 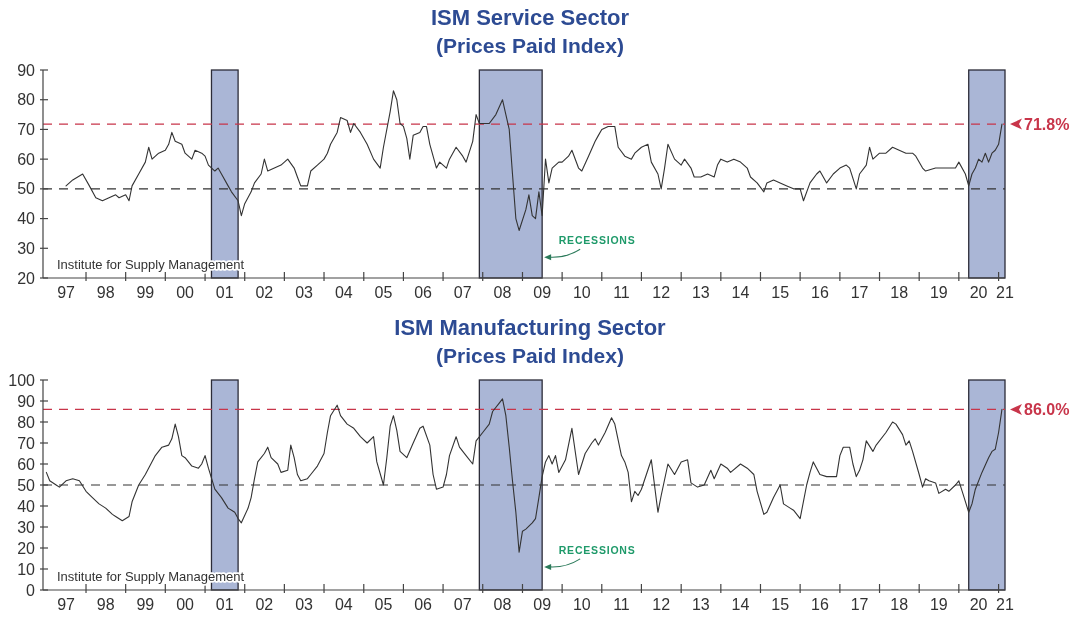 What do you see at coordinates (530, 327) in the screenshot?
I see `chart-title: ISM Manufacturing Sector` at bounding box center [530, 327].